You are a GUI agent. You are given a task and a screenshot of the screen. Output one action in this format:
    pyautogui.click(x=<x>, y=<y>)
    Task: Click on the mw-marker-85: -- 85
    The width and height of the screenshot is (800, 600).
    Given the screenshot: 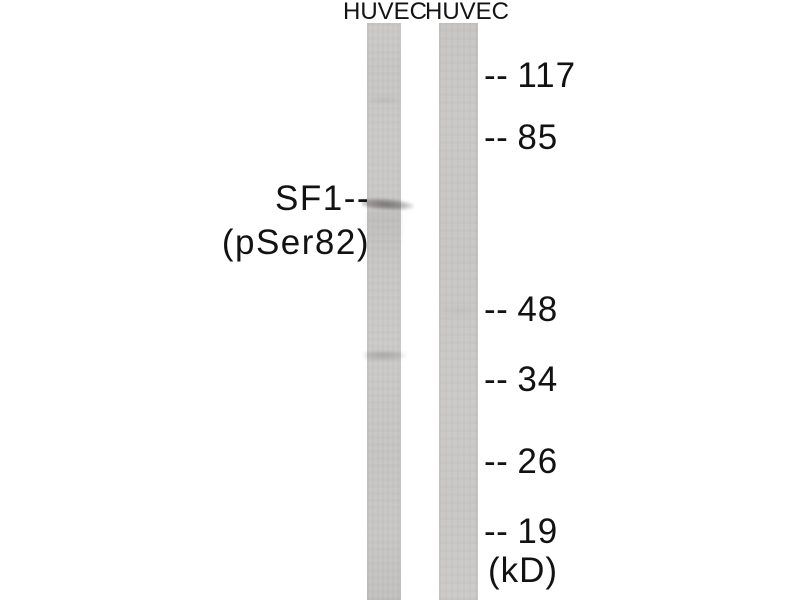 What is the action you would take?
    pyautogui.click(x=521, y=137)
    